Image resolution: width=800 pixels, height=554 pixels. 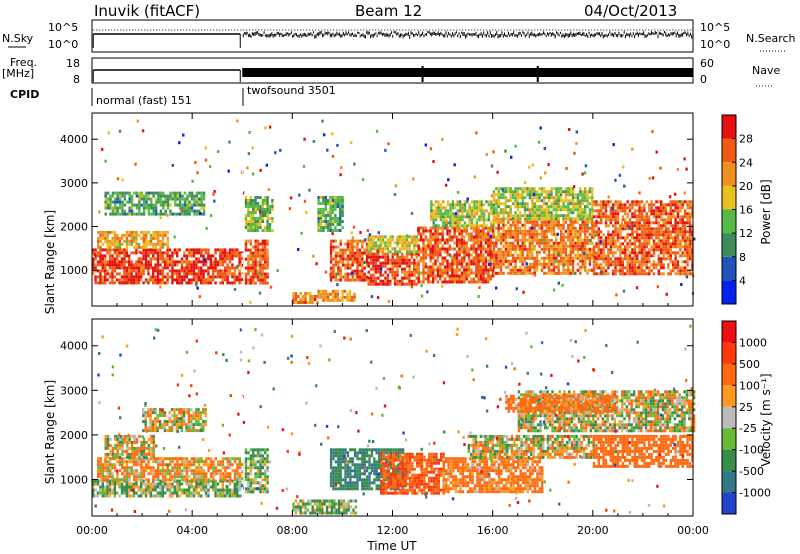 I want to click on cpid-segment-1: normal (fast) 151, so click(x=144, y=100).